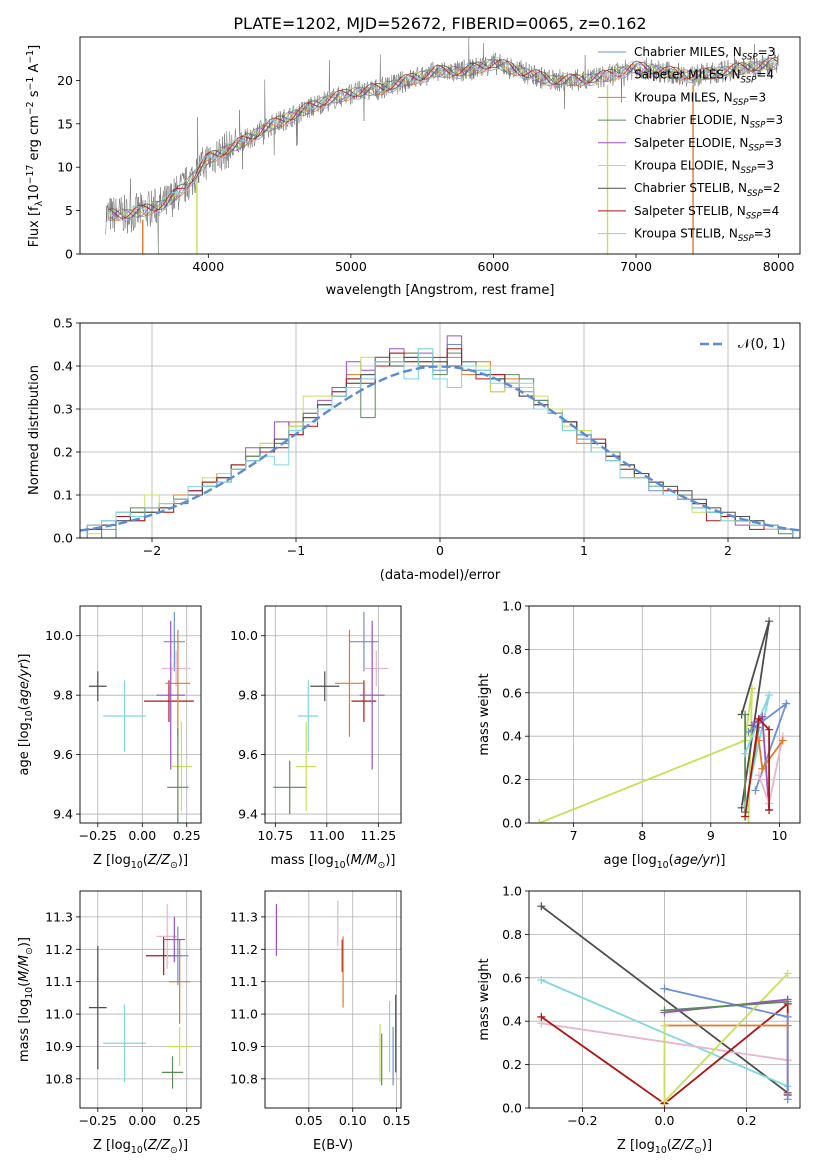 The image size is (819, 1170). I want to click on x-axis-label: (data-model)/error, so click(440, 575).